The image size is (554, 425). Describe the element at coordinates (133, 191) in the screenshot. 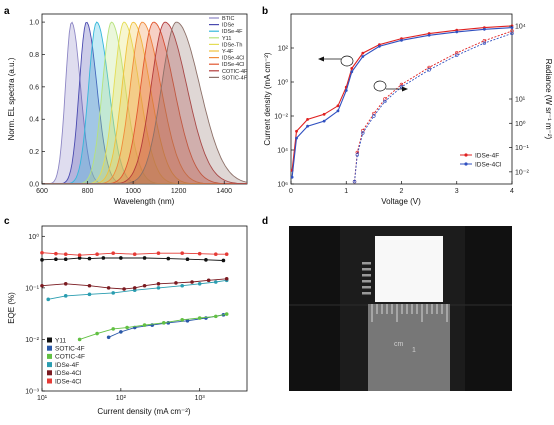

I see `panel-a-xtick-label: 1000` at that location.